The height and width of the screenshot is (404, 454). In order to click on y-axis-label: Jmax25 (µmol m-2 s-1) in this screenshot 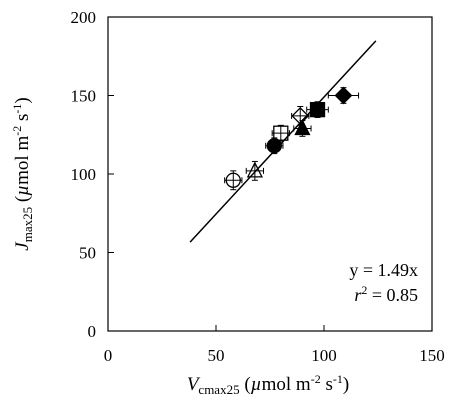, I will do `click(22, 173)`.